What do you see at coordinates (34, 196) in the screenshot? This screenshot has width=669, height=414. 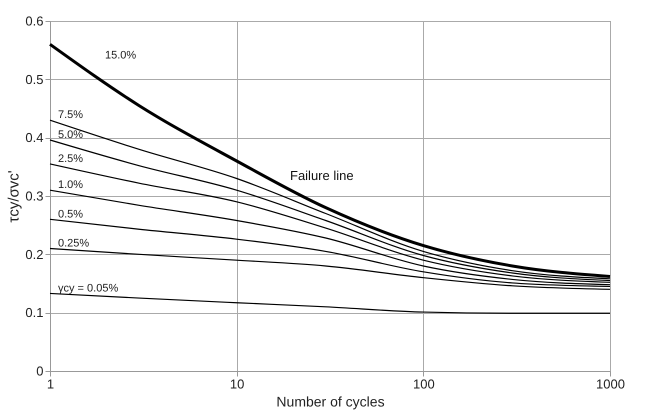 I see `y-tick-label: 0.3` at bounding box center [34, 196].